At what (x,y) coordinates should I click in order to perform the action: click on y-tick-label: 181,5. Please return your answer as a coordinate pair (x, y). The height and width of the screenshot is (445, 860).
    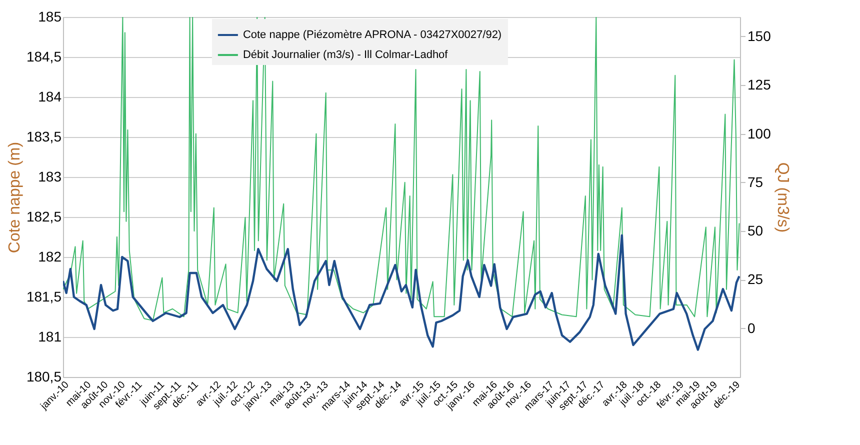
    Looking at the image, I should click on (44, 296).